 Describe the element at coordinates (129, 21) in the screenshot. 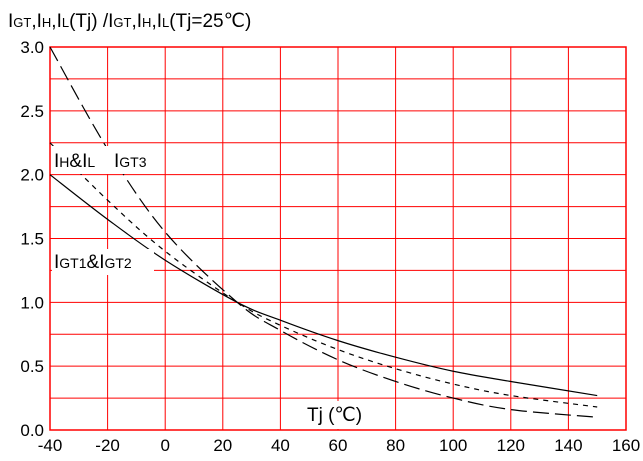

I see `chart-title: IGT,IH,IL(Tj) /IGT,IH,IL(Tj=25℃)` at that location.